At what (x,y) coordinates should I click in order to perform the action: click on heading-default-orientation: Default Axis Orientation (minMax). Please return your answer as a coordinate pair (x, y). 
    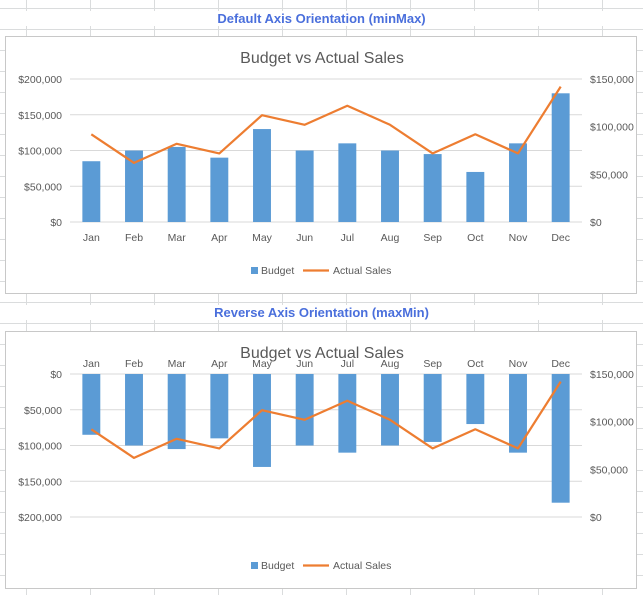
    Looking at the image, I should click on (321, 18).